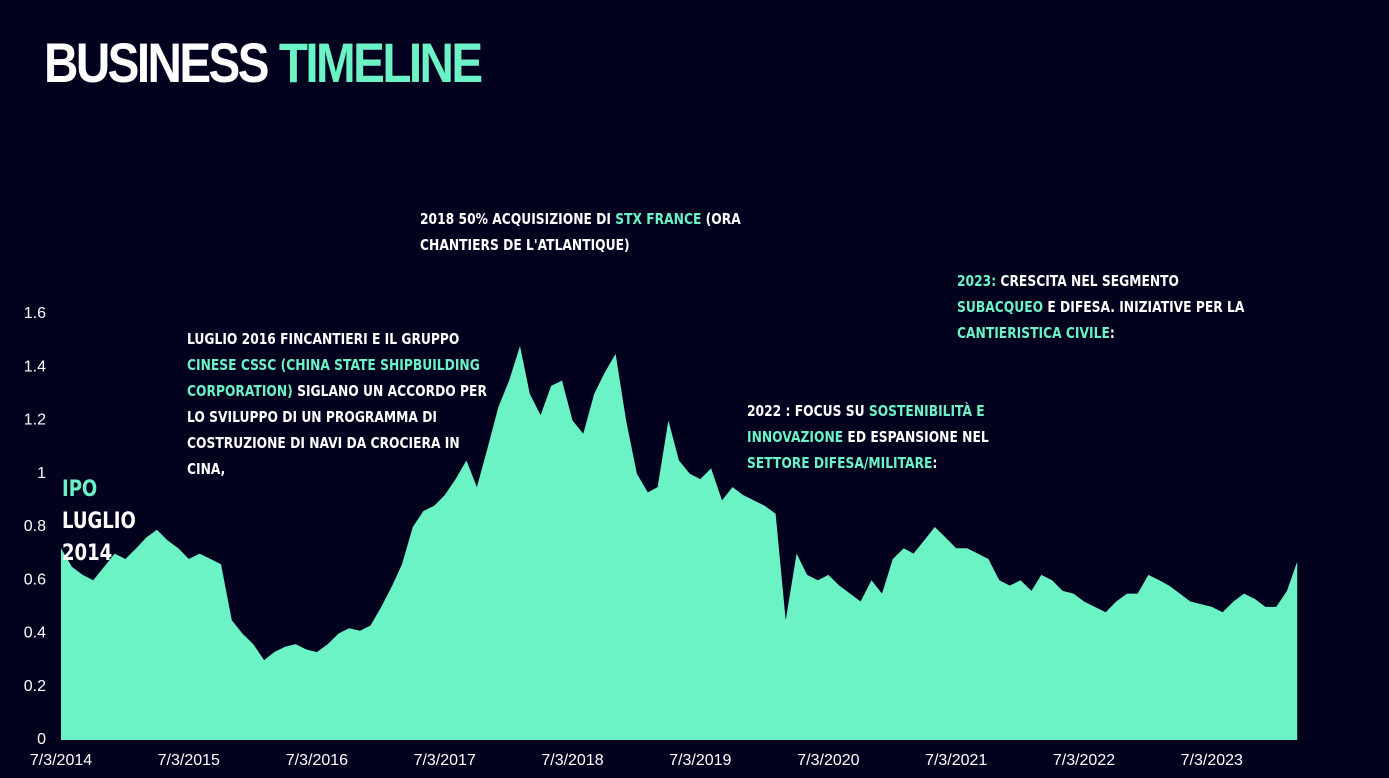 The width and height of the screenshot is (1389, 778). I want to click on x-tick-label: 7/3/2023, so click(1212, 760).